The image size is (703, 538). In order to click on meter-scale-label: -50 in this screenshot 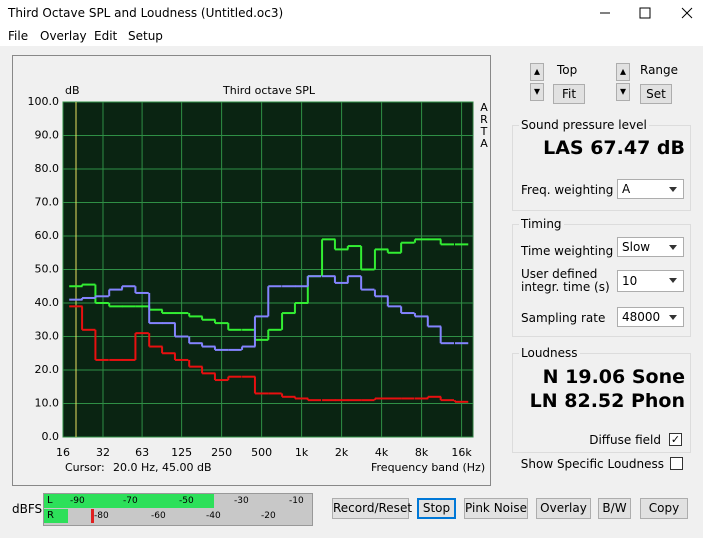, I will do `click(186, 501)`.